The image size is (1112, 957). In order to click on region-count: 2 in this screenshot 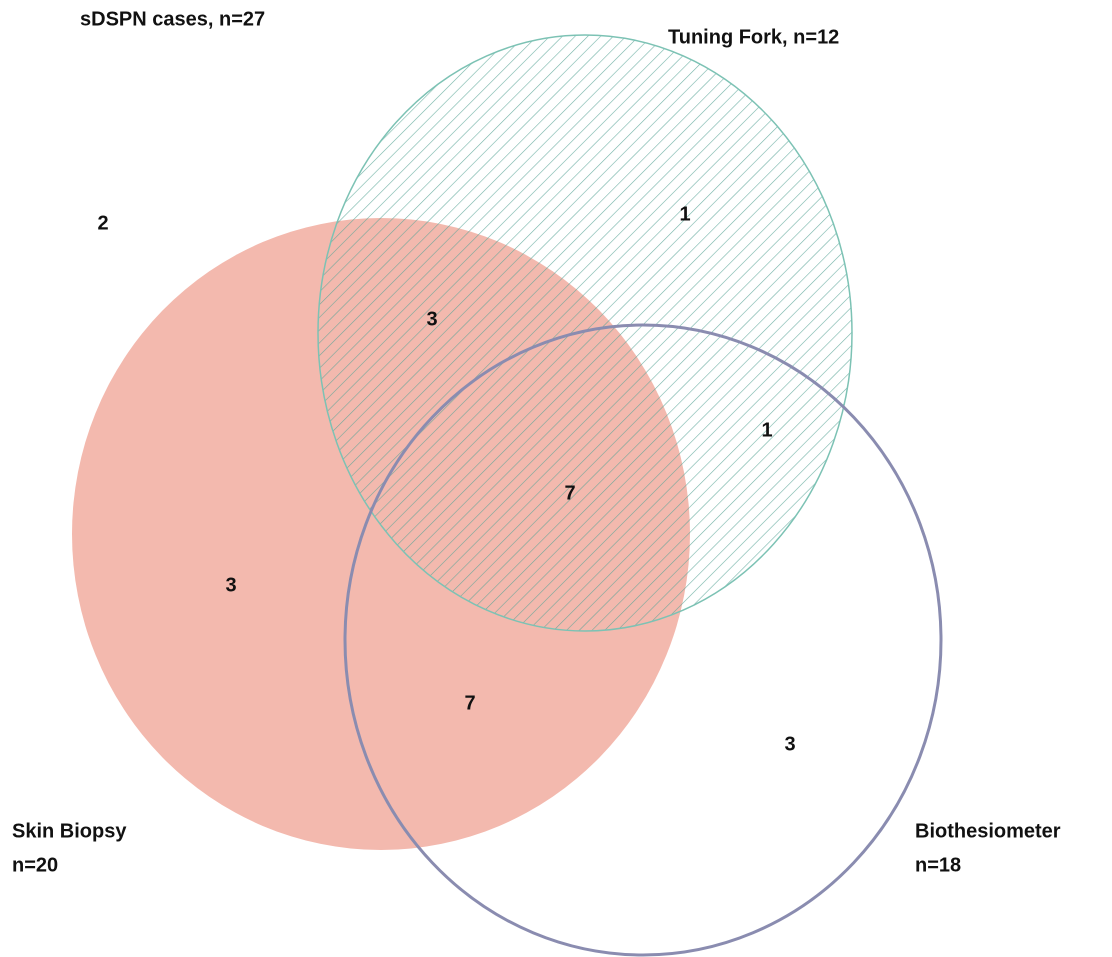, I will do `click(102, 223)`.